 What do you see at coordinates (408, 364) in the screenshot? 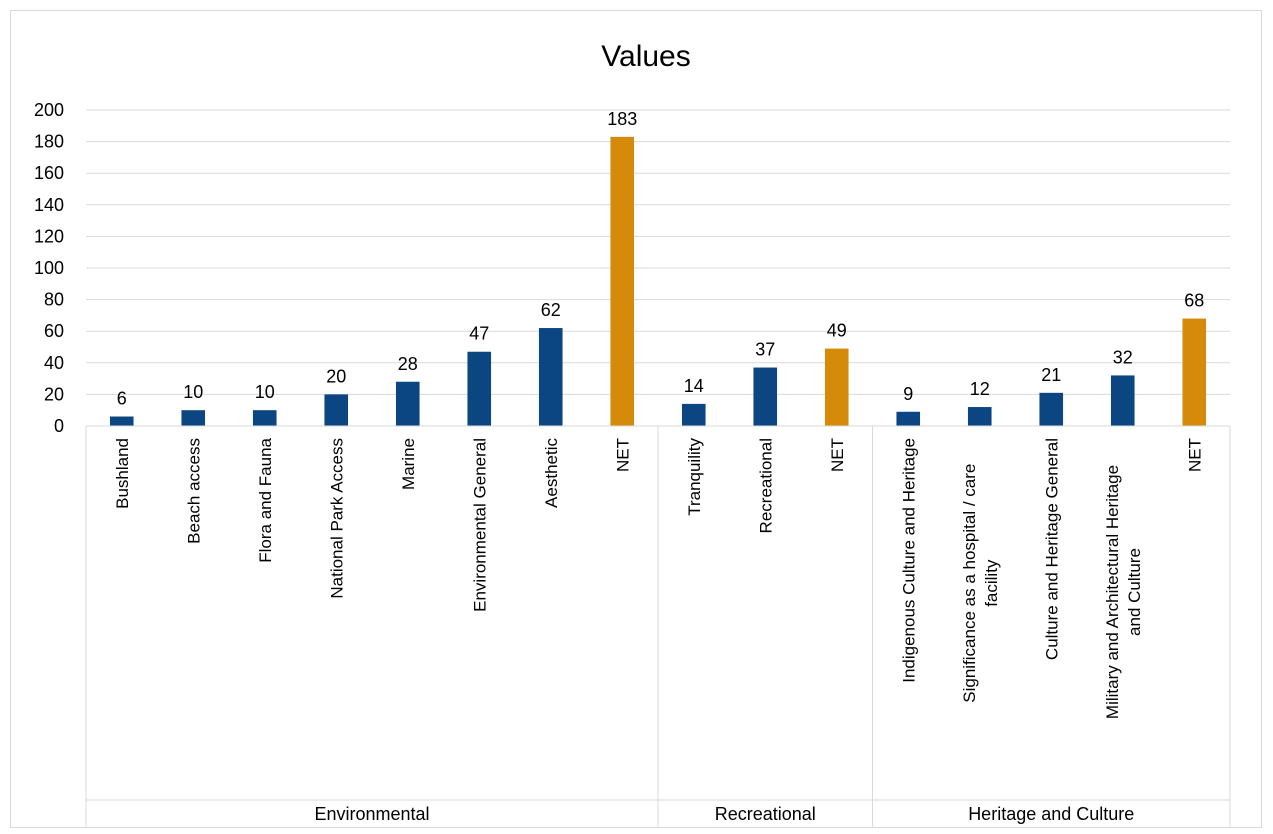
I see `data-label: 28` at bounding box center [408, 364].